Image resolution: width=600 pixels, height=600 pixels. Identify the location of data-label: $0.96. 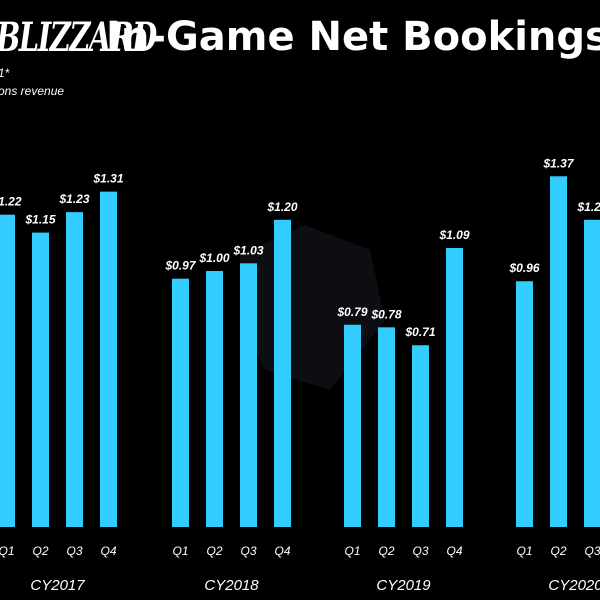
(523, 268).